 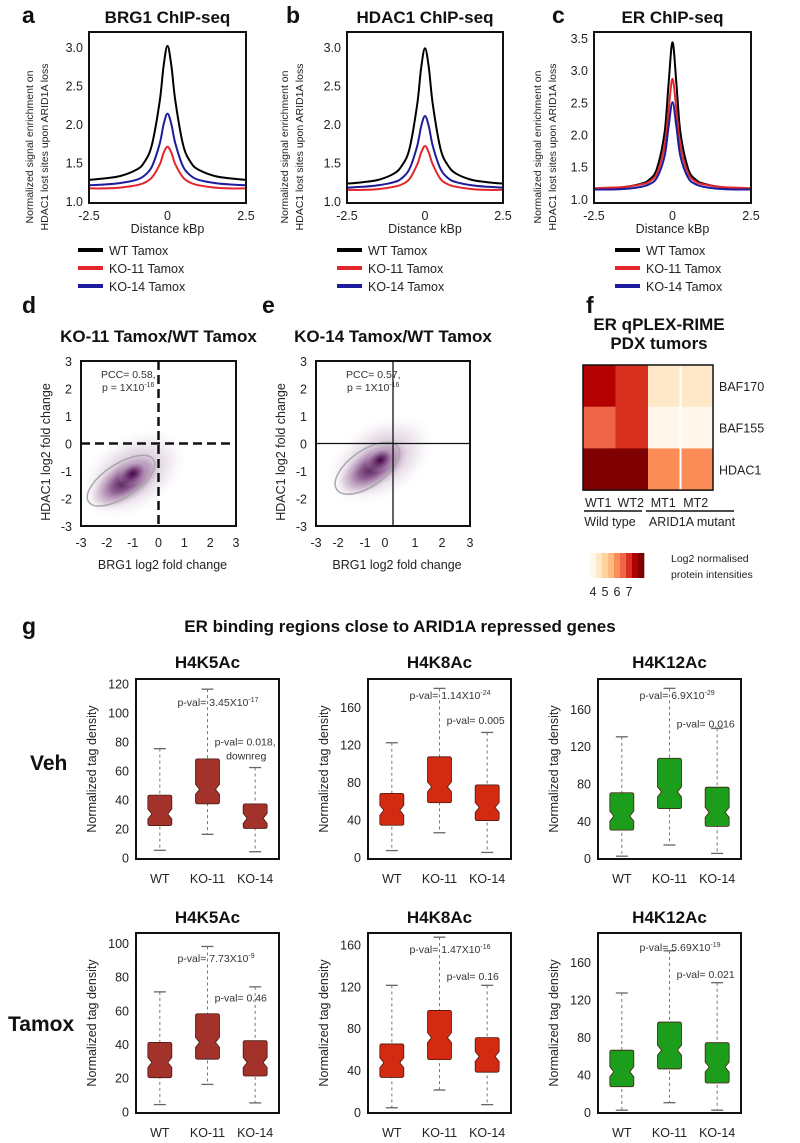 I want to click on chart-title: ER ChIP-seq, so click(x=672, y=17).